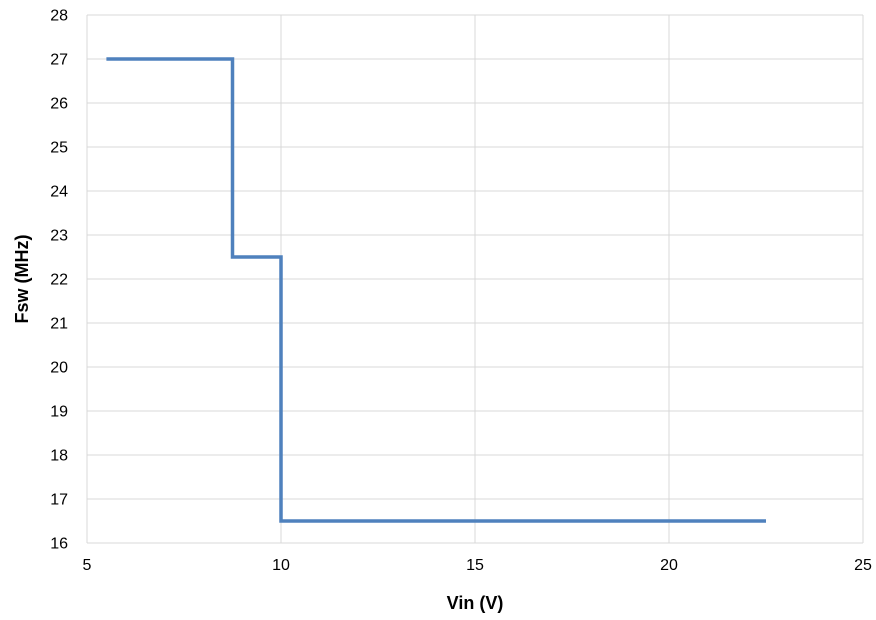 This screenshot has width=876, height=620. I want to click on y-tick-label: 16, so click(59, 544).